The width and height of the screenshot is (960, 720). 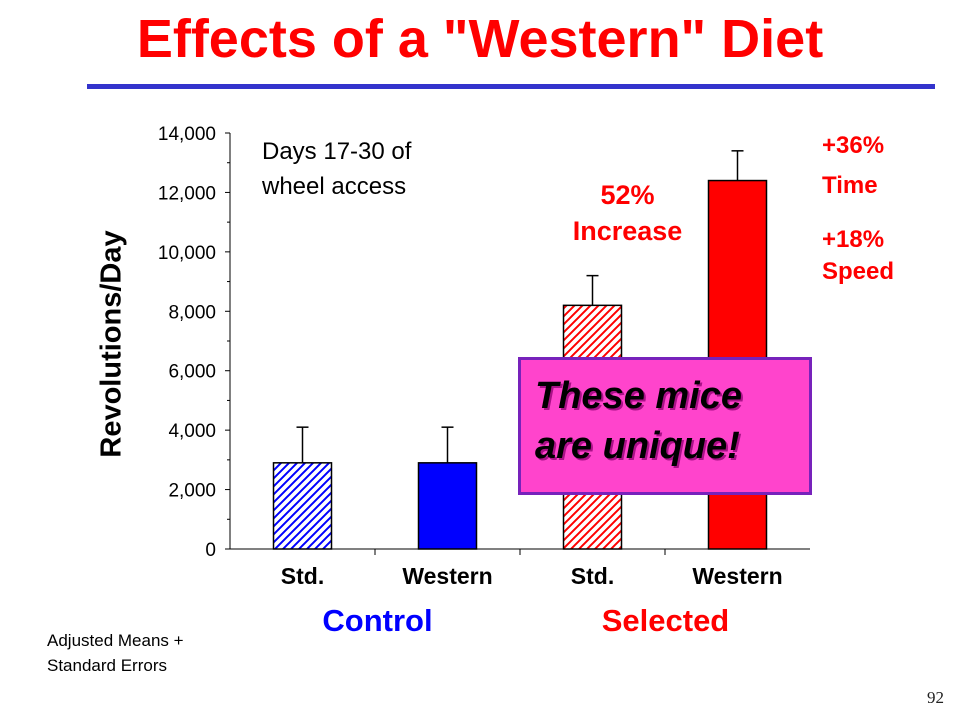 I want to click on x-tick-label-1: Western, so click(x=447, y=576).